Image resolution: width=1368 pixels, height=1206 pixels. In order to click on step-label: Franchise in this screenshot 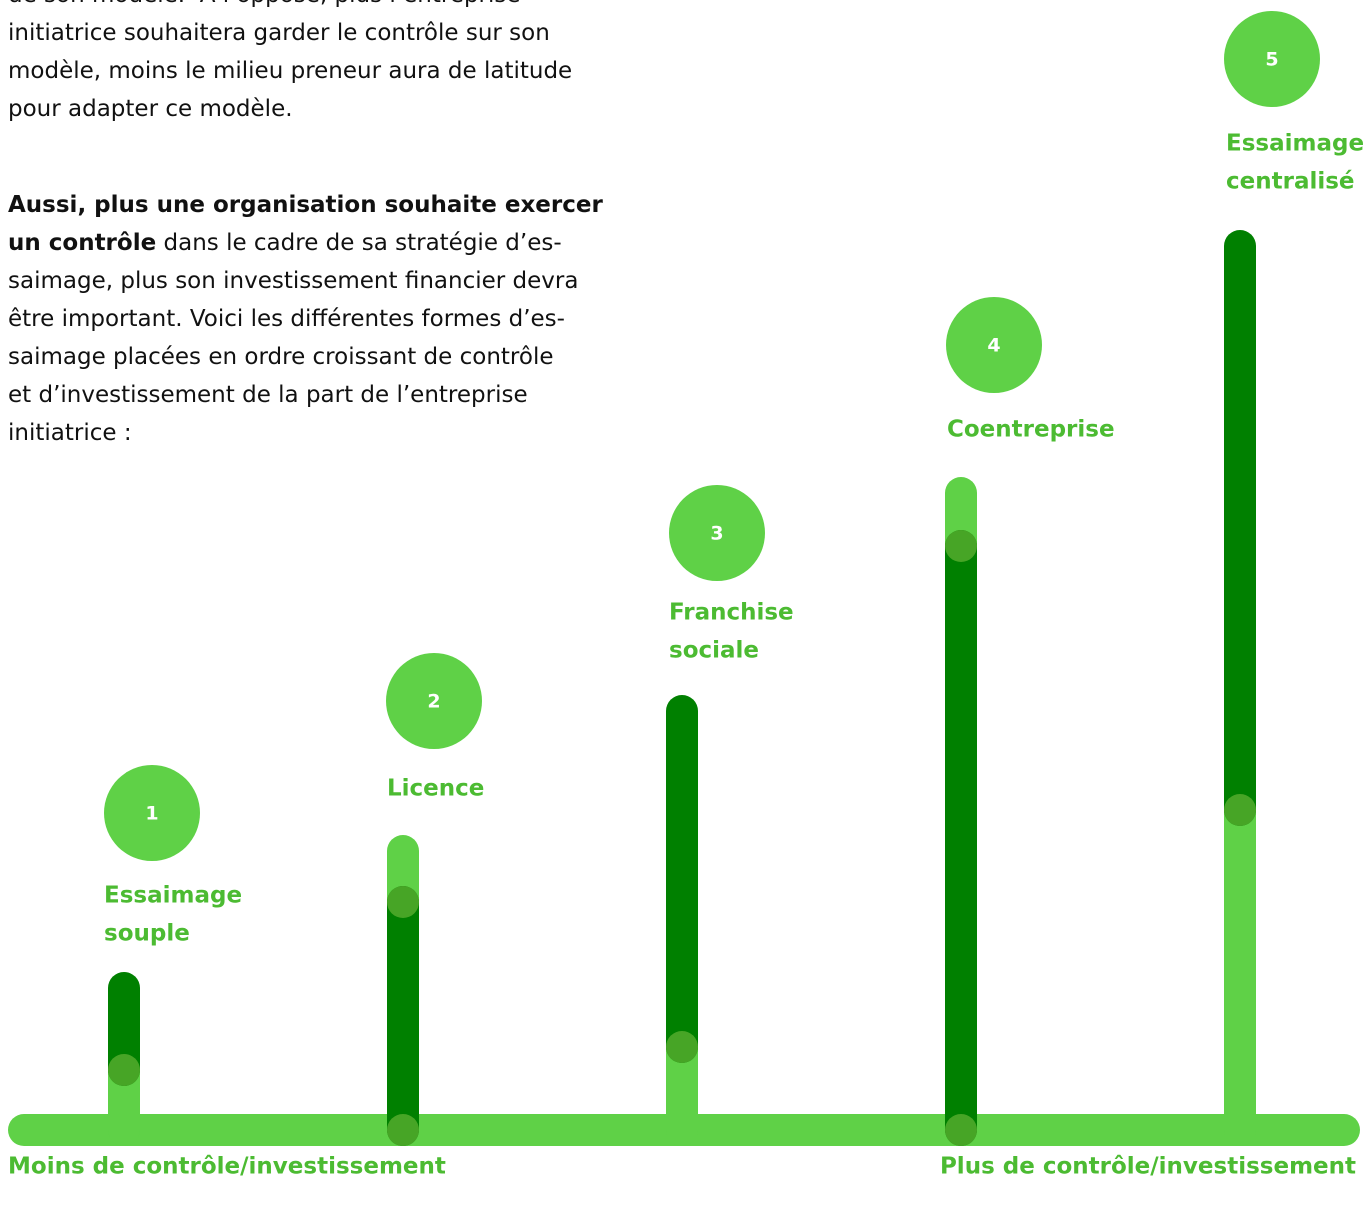, I will do `click(731, 613)`.